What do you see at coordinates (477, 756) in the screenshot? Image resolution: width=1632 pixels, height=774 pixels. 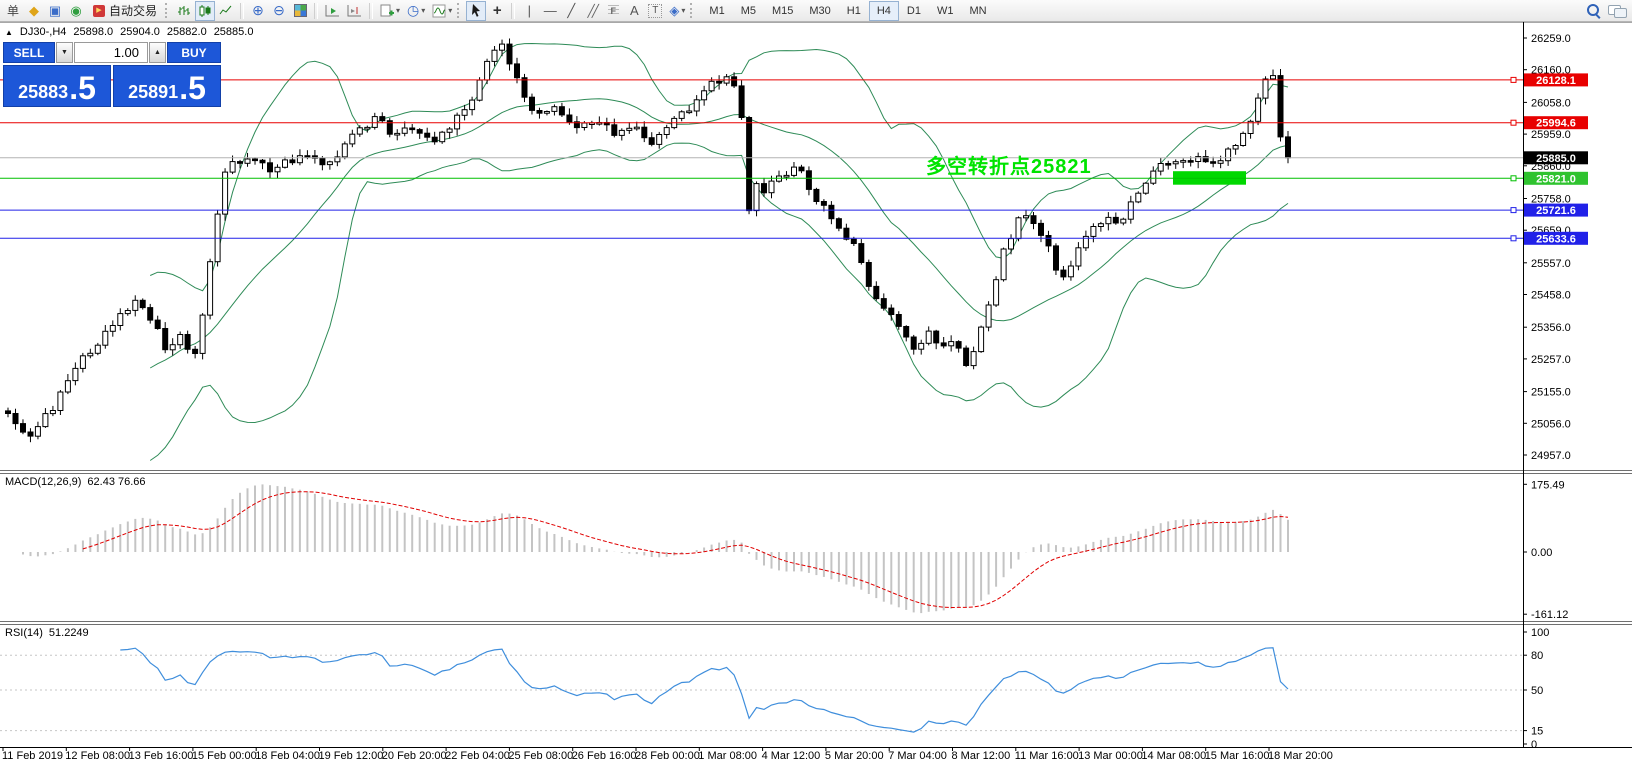 I see `svg-text: 22 Feb 04:00` at bounding box center [477, 756].